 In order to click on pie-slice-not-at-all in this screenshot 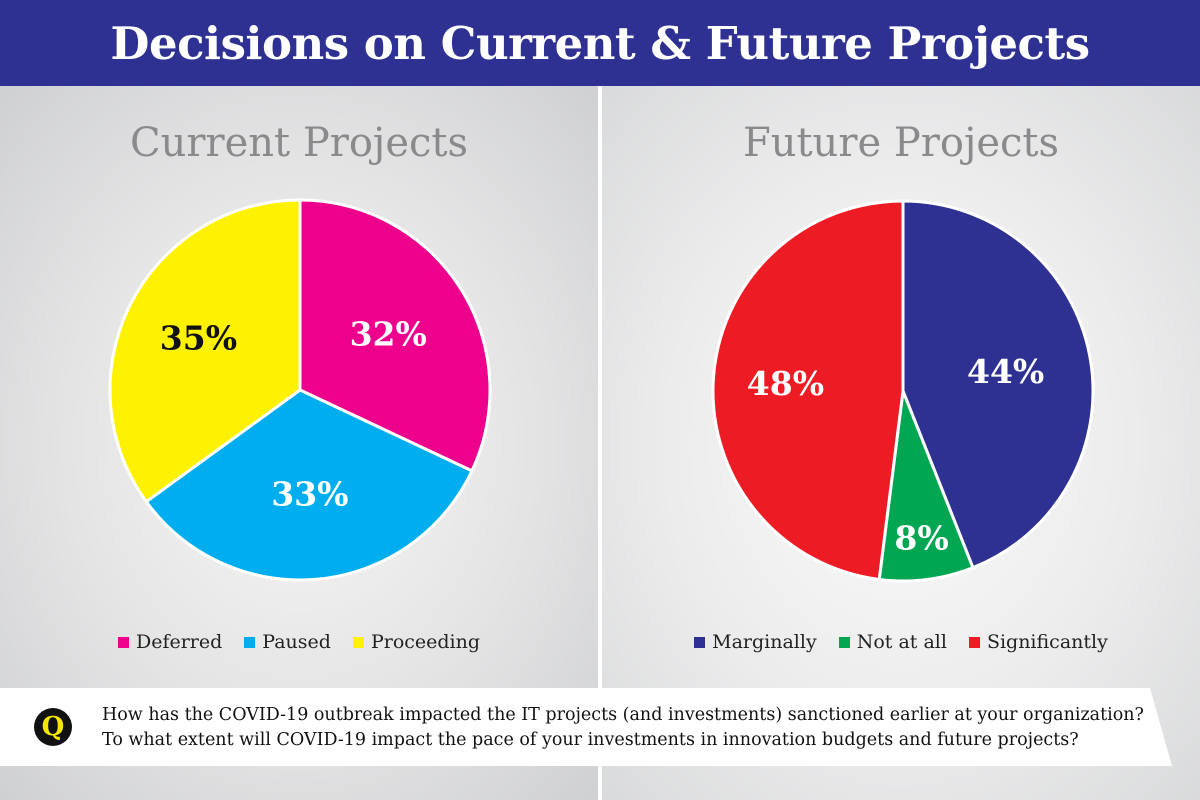, I will do `click(926, 486)`.